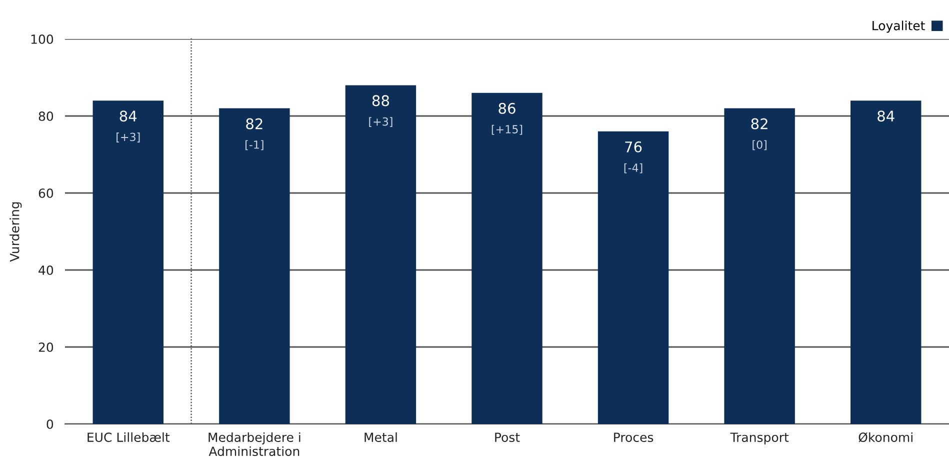 This screenshot has height=464, width=949. I want to click on data-label: 82 [0], so click(759, 134).